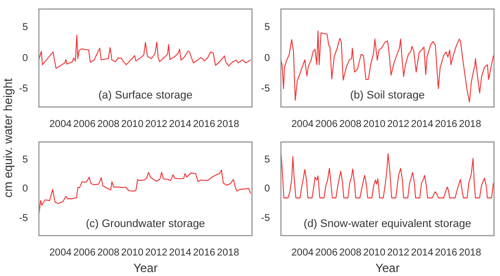 The image size is (500, 276). I want to click on annotation: (b) Soil storage, so click(387, 96).